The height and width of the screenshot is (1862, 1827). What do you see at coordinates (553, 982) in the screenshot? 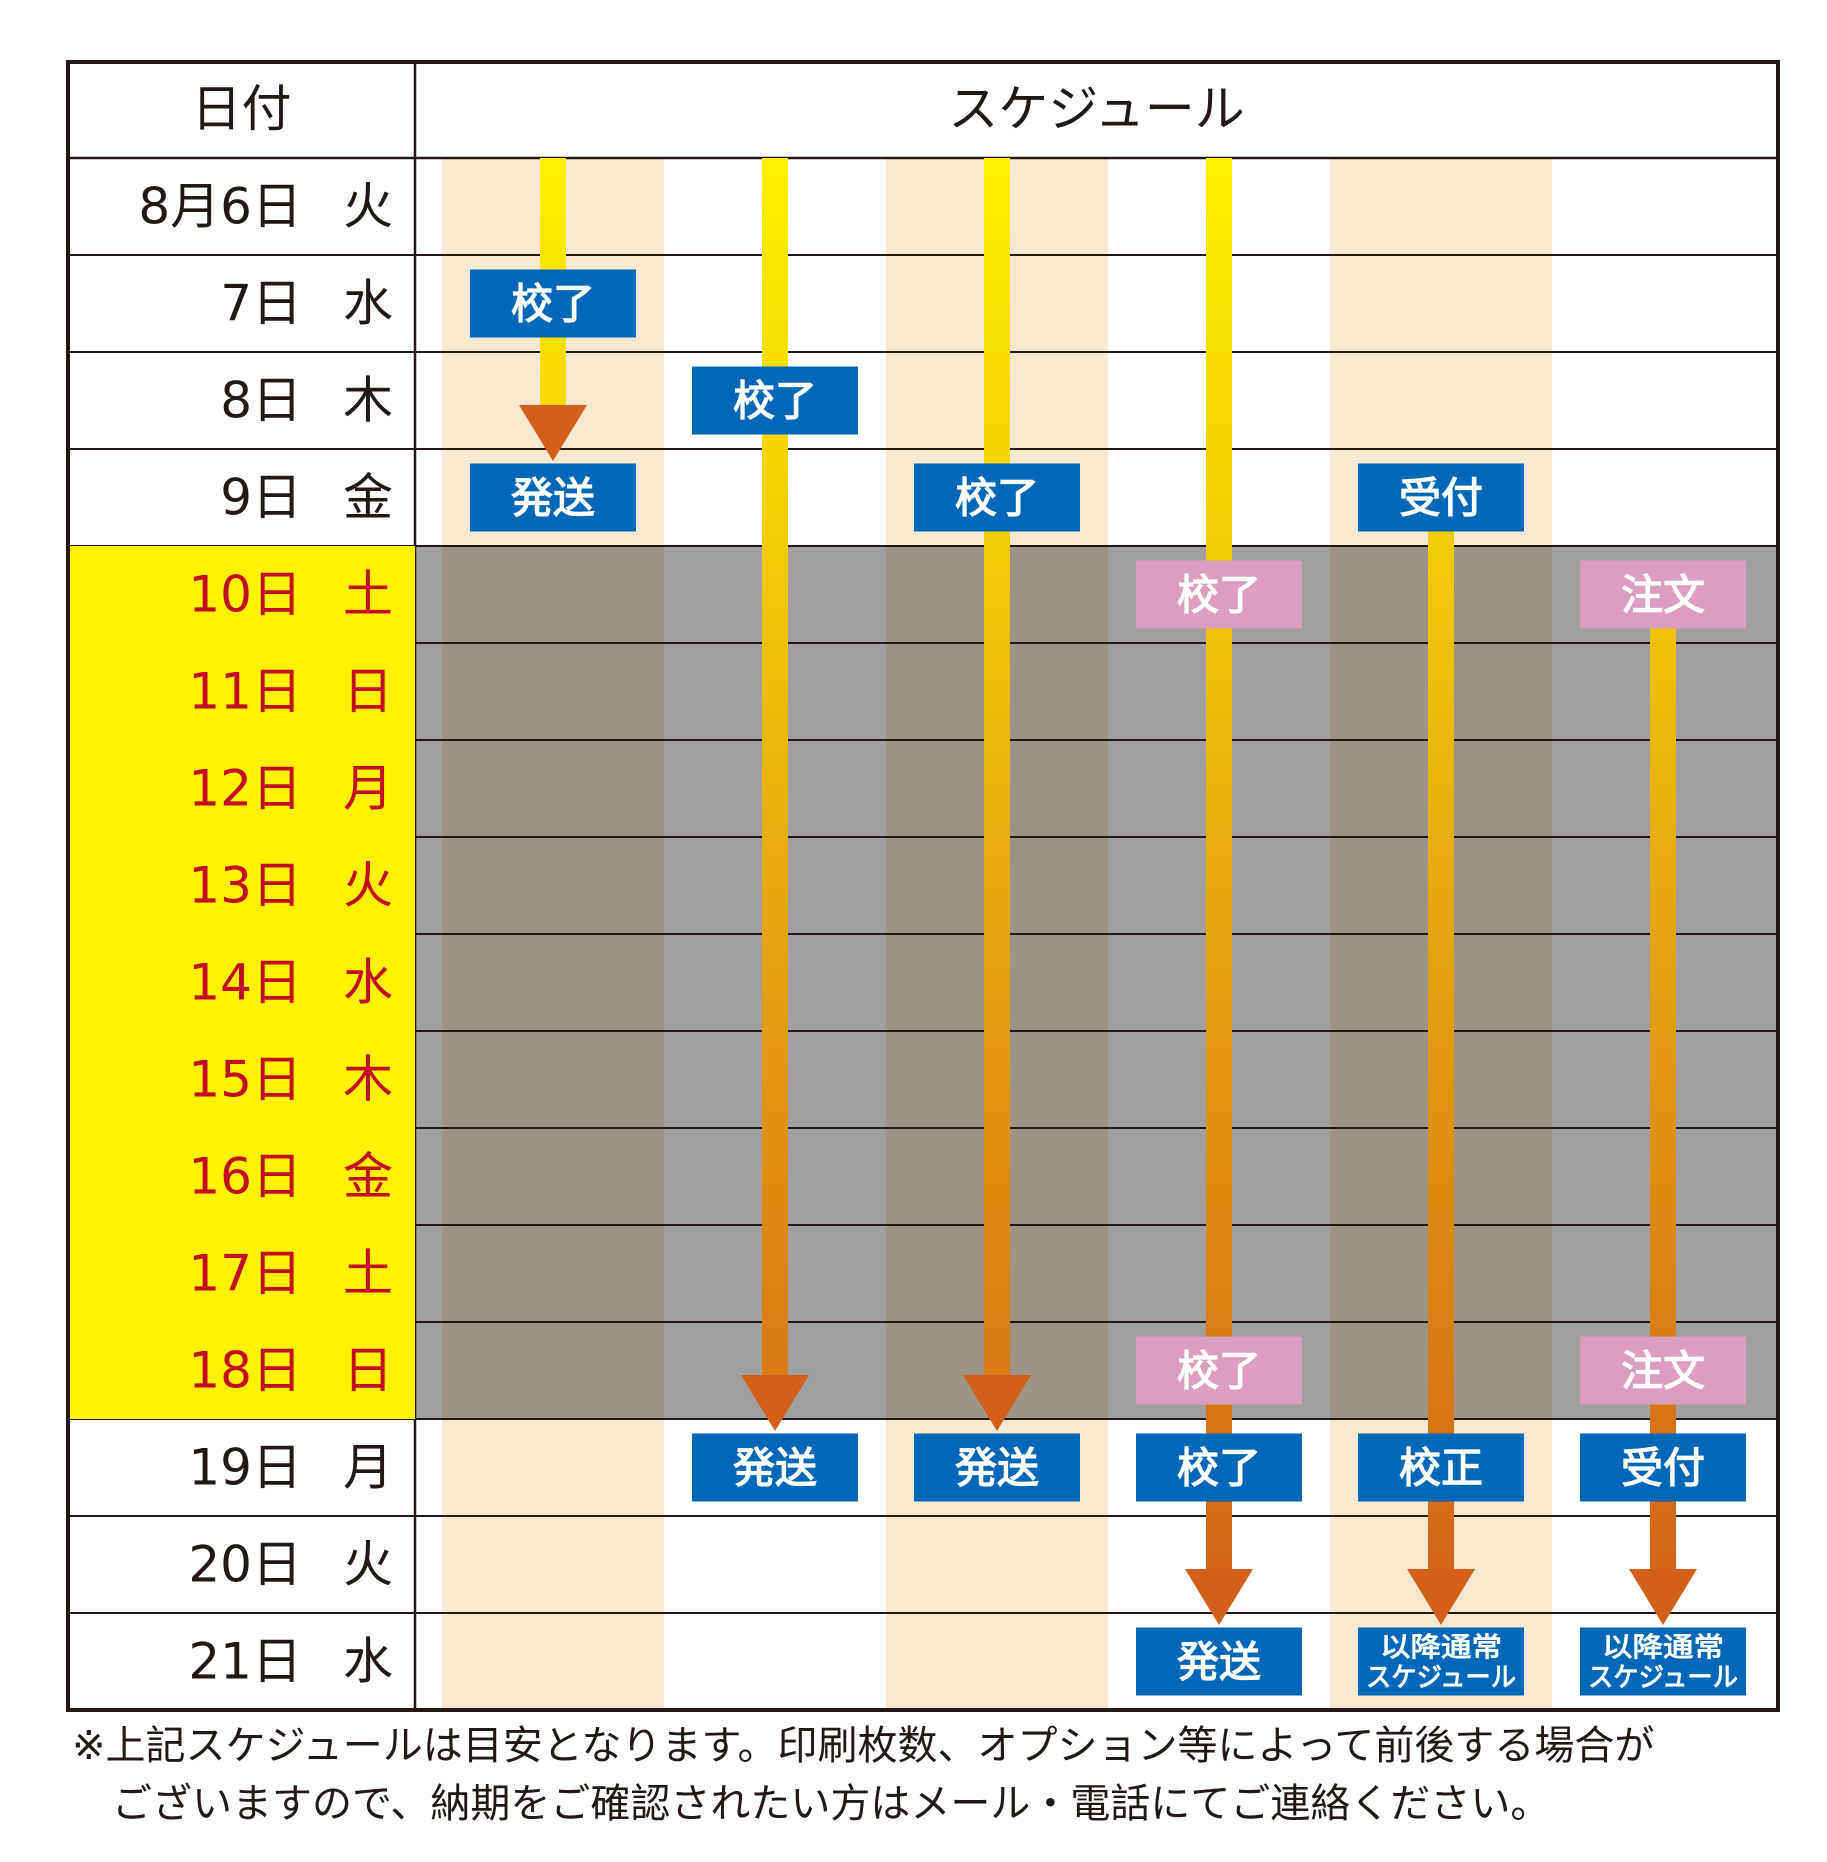
I see `column-stripe-holiday` at bounding box center [553, 982].